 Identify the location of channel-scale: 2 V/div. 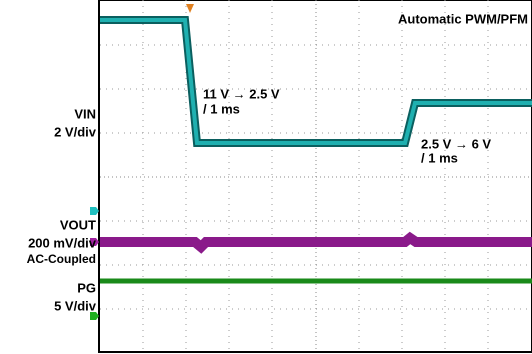
(75, 131).